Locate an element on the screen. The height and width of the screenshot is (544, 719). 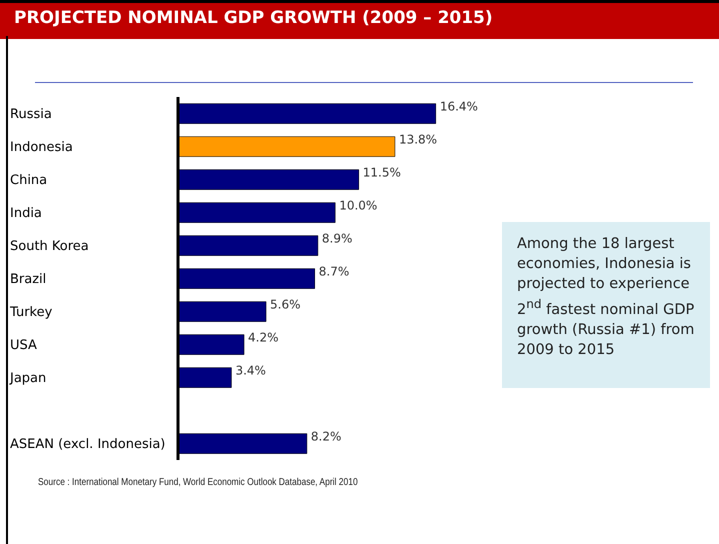
data-label: 8.2% is located at coordinates (326, 437).